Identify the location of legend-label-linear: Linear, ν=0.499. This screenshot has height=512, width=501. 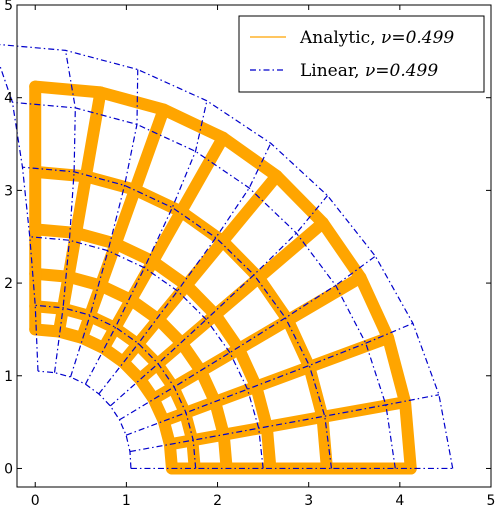
(369, 71).